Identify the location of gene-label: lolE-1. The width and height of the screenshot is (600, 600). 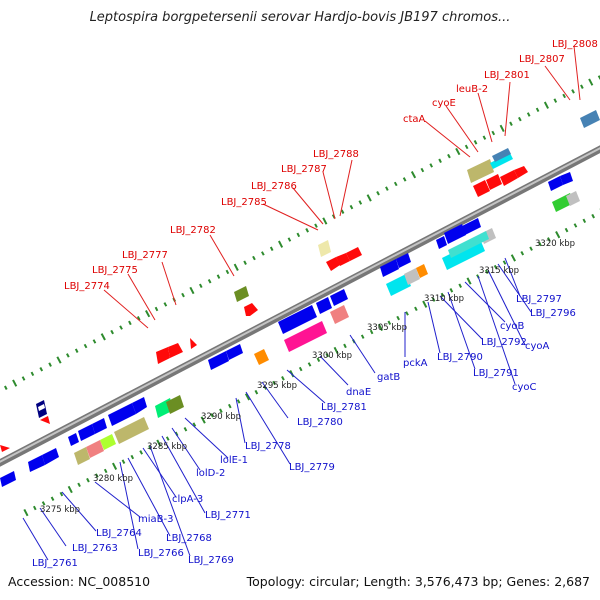
(234, 460).